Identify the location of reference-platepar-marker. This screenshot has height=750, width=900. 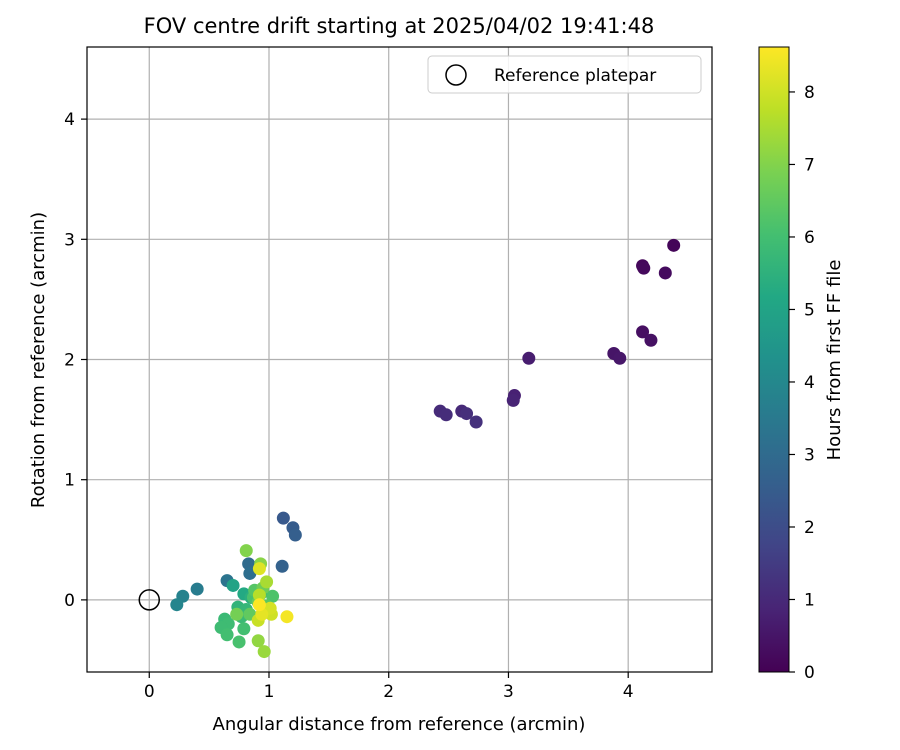
(149, 600).